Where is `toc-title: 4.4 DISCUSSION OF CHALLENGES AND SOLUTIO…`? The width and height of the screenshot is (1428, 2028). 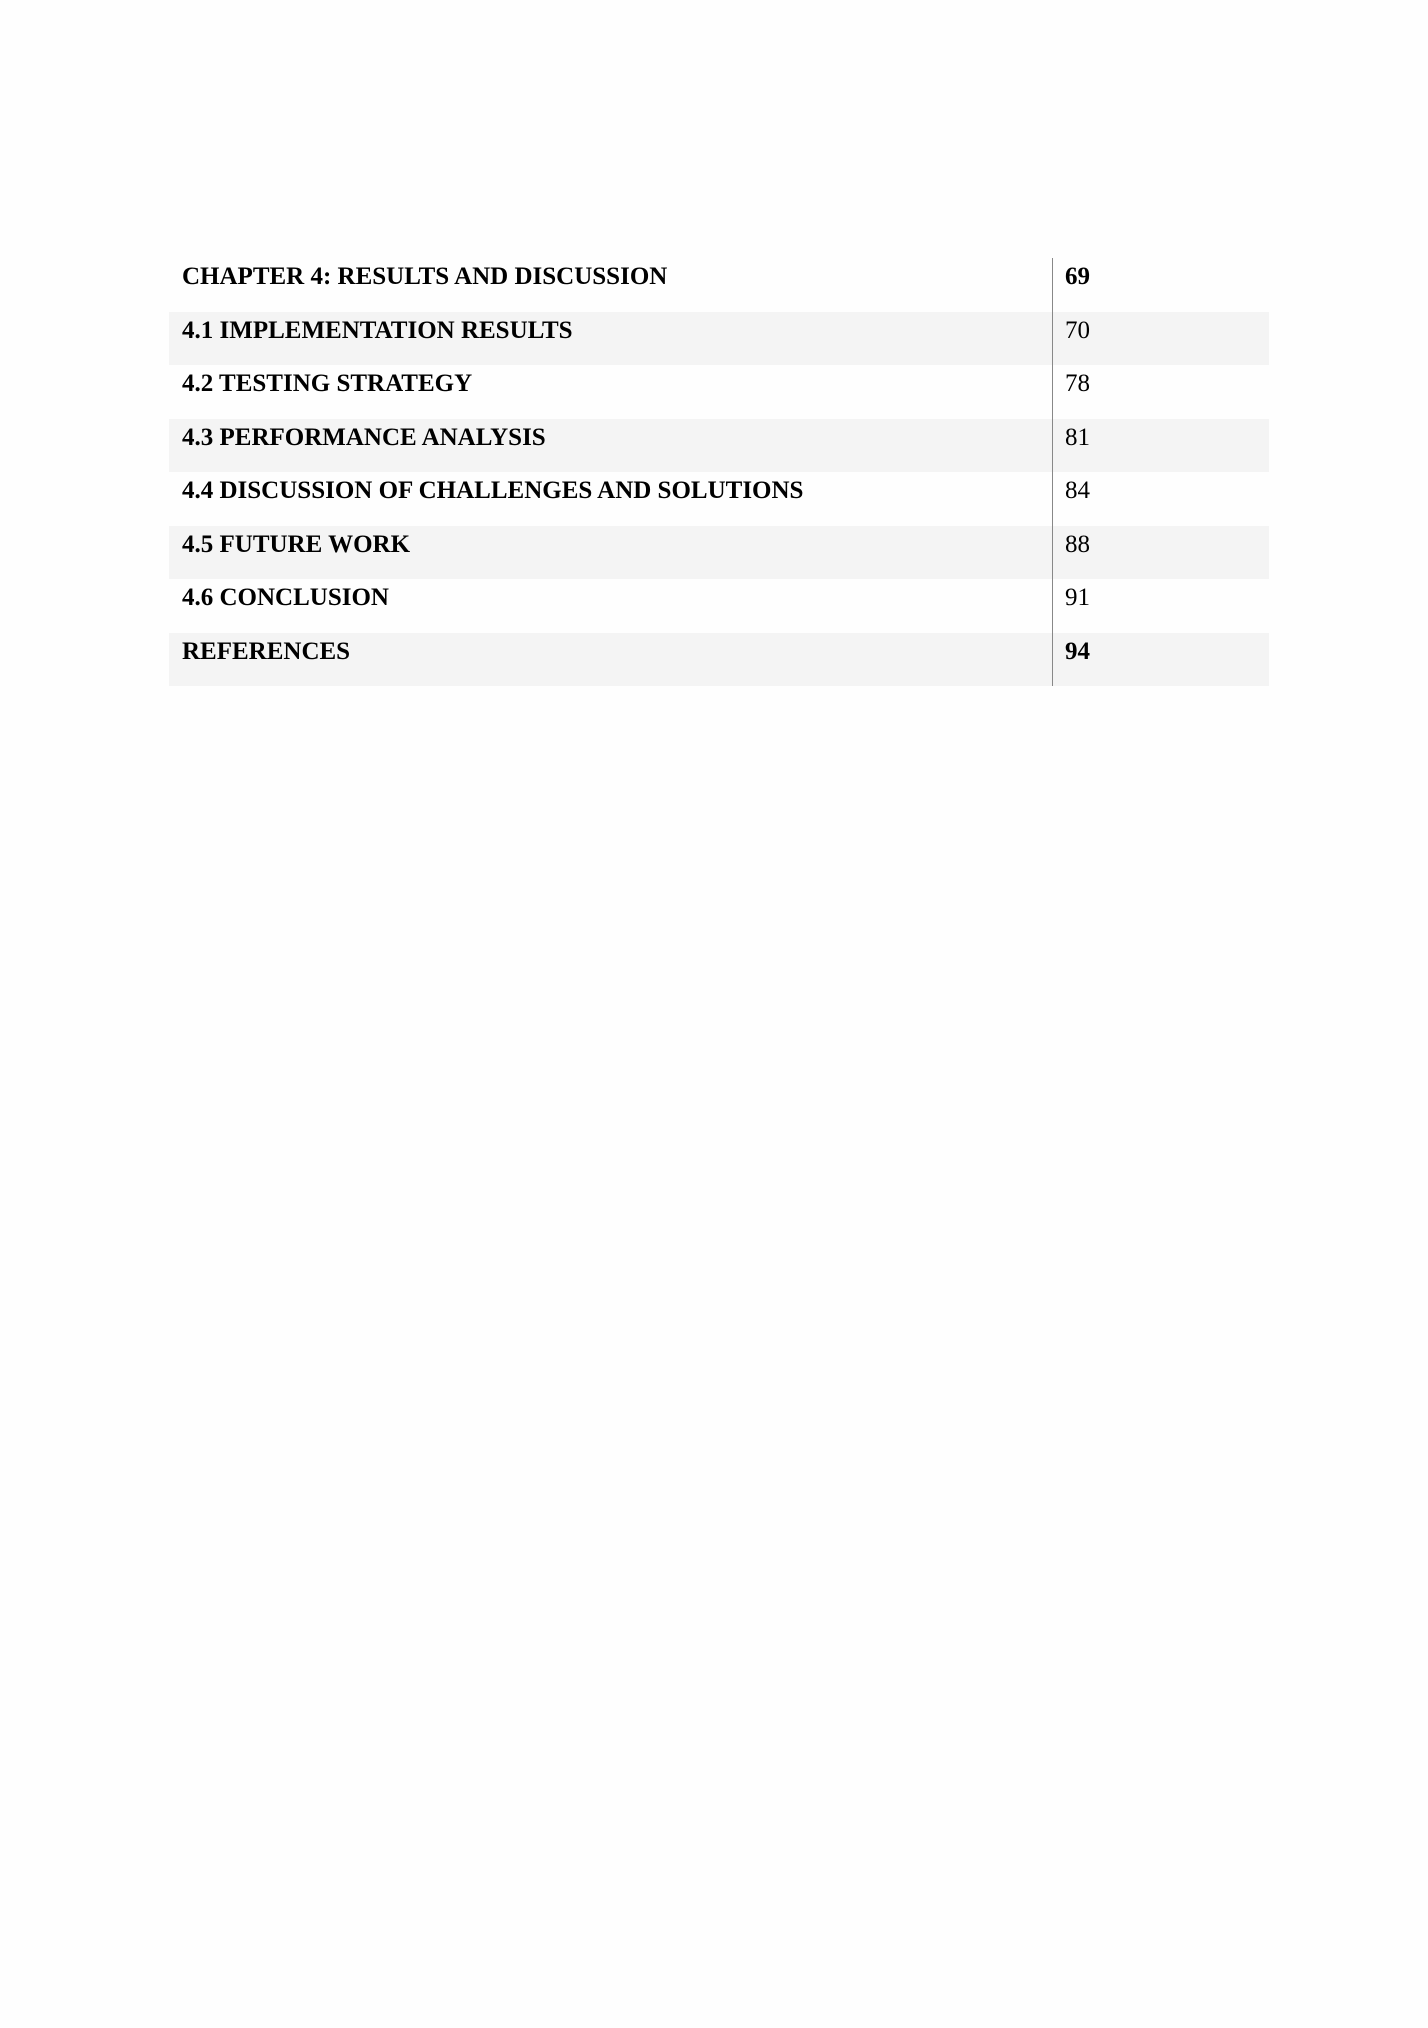
toc-title: 4.4 DISCUSSION OF CHALLENGES AND SOLUTIO… is located at coordinates (493, 490).